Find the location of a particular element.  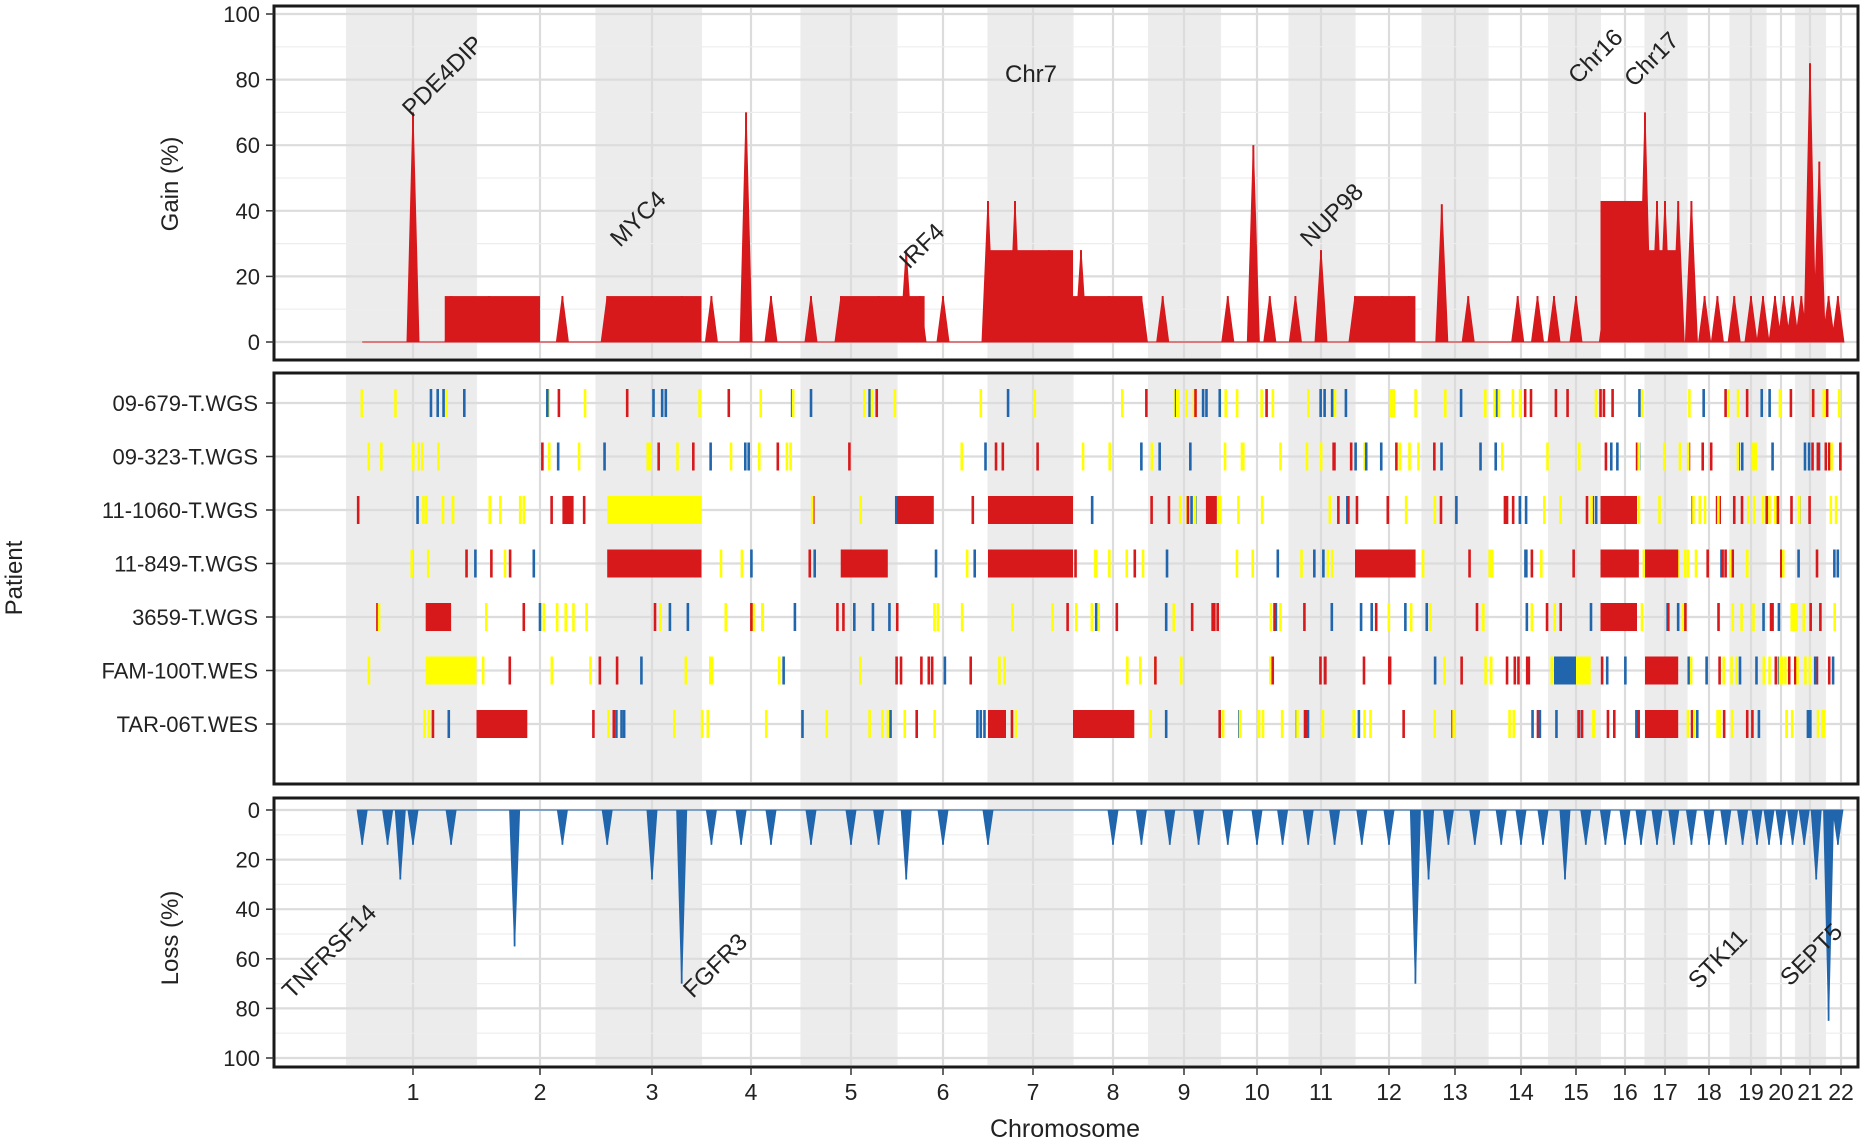

x-tick-label: 6 is located at coordinates (943, 1092).